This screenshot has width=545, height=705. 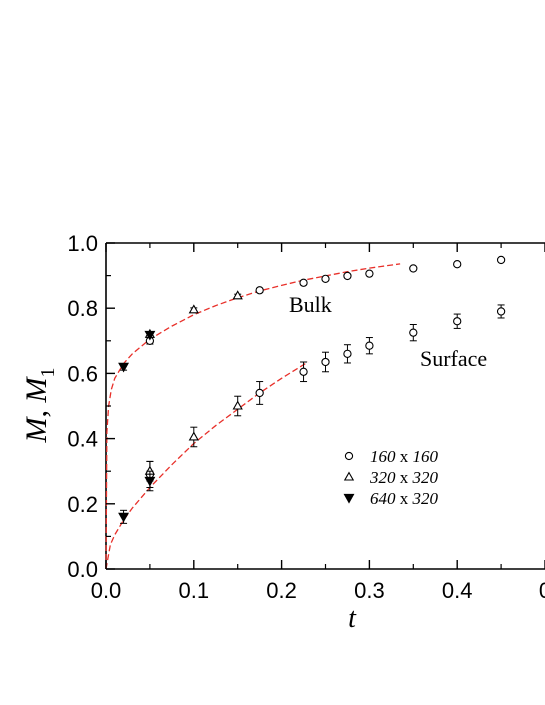 I want to click on y-tick-label: 0.4, so click(x=82, y=439).